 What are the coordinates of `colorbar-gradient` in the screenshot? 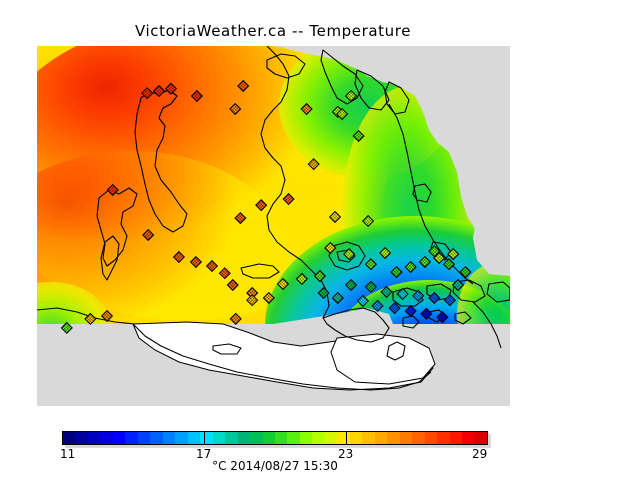 It's located at (275, 438).